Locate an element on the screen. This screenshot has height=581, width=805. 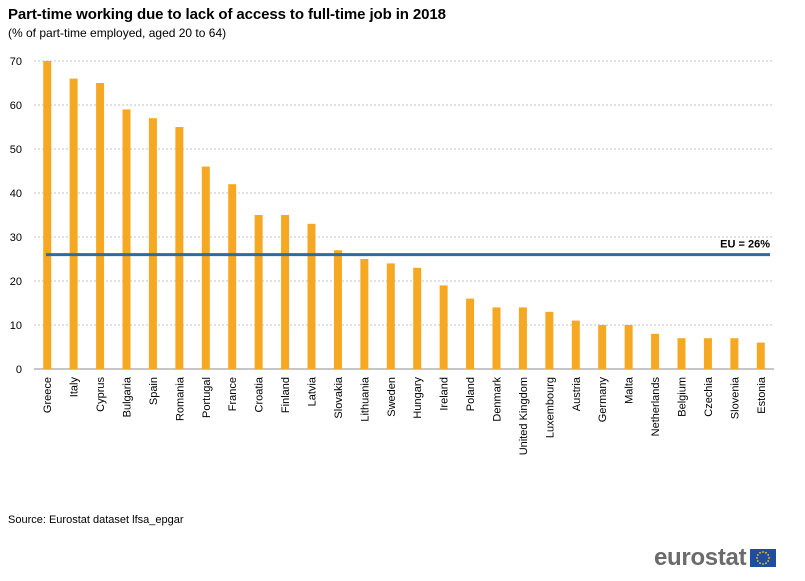
x-tick-label: Romania is located at coordinates (180, 398).